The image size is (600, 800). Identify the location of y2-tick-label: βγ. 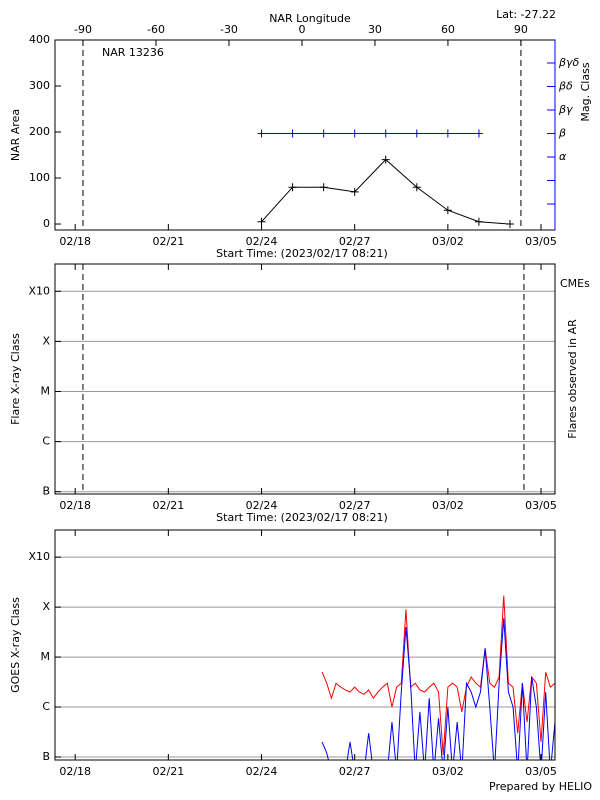
(565, 109).